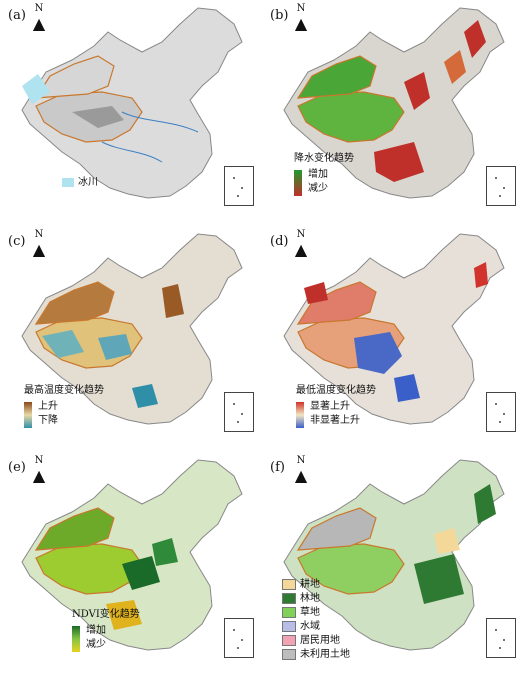 This screenshot has width=525, height=680. Describe the element at coordinates (316, 620) in the screenshot. I see `legend: 耕地 林地 草地 水域 居民用地 未利用土地` at that location.